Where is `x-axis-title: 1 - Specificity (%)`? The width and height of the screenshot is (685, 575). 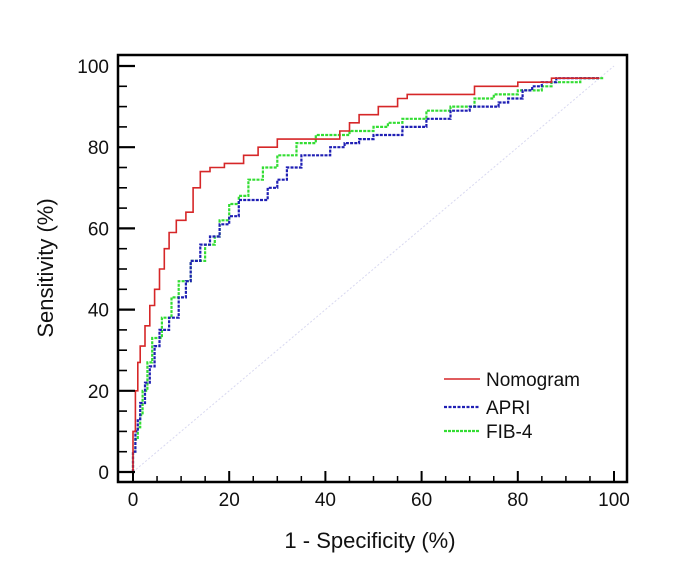
x-axis-title: 1 - Specificity (%) is located at coordinates (369, 540).